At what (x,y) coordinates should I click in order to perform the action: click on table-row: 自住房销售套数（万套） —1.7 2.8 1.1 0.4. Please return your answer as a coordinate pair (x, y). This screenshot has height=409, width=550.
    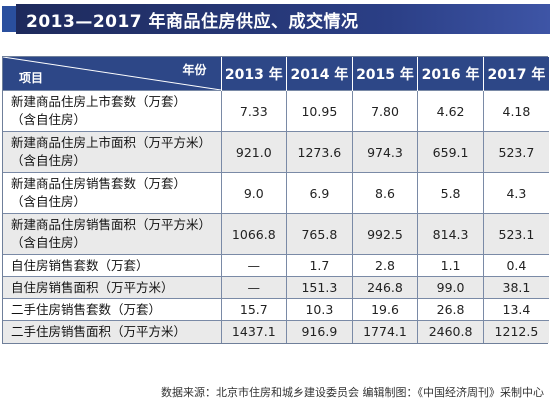
    Looking at the image, I should click on (276, 265).